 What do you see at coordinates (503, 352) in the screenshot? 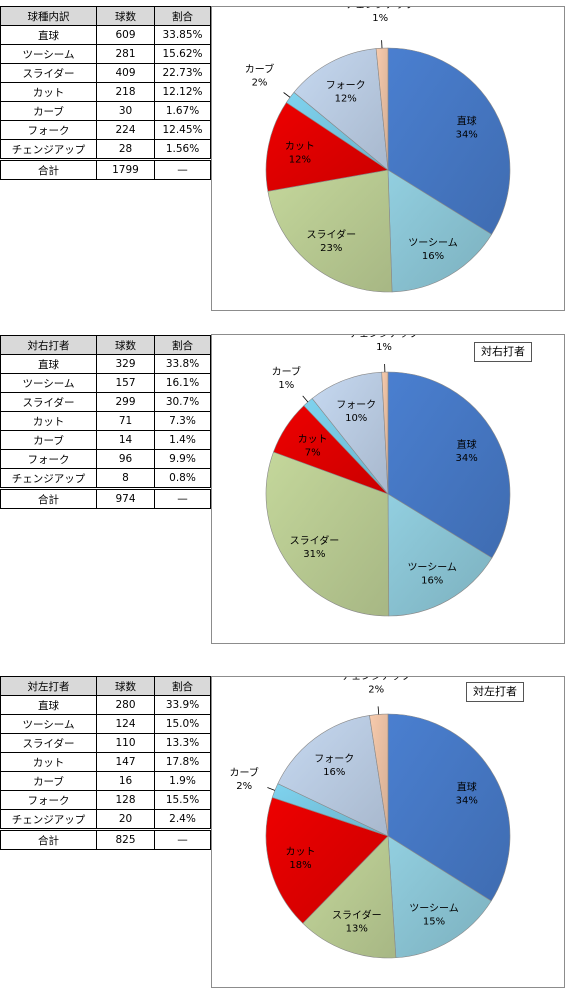
I see `chart-tag-label: 対右打者` at bounding box center [503, 352].